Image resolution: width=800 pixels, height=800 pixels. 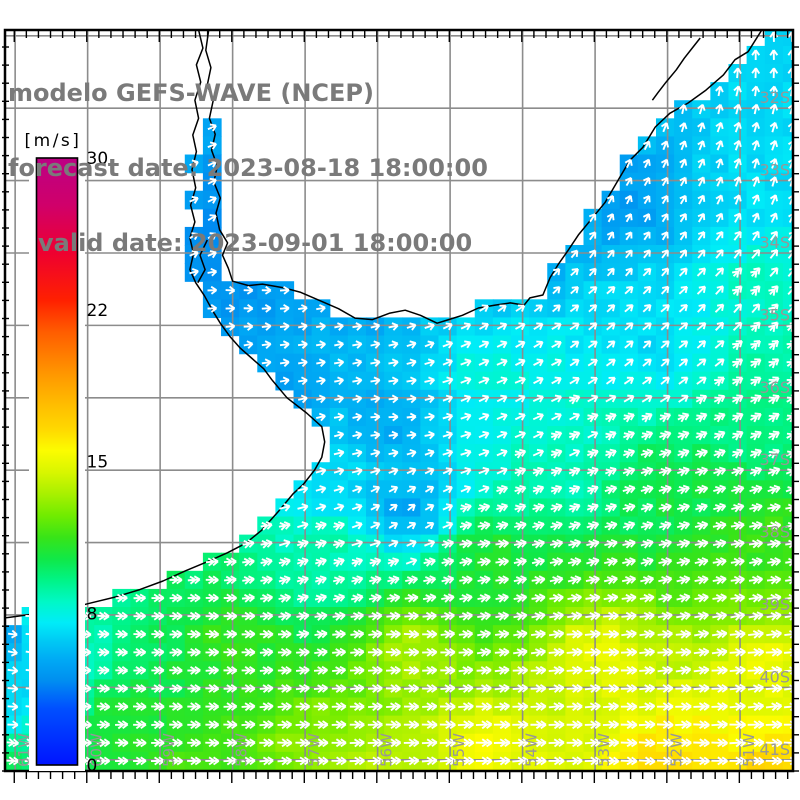 What do you see at coordinates (191, 93) in the screenshot?
I see `model-title: modelo GEFS-WAVE (NCEP)` at bounding box center [191, 93].